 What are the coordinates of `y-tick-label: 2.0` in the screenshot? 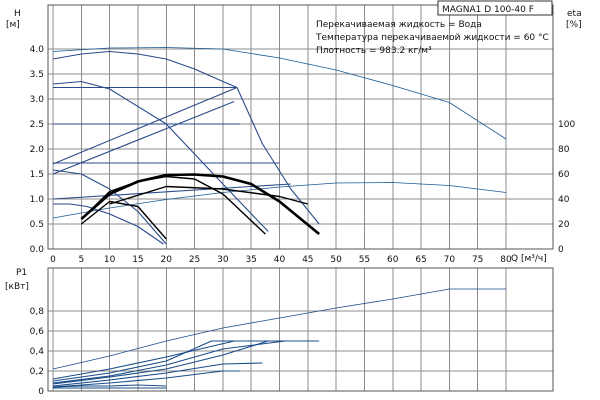 It's located at (37, 150).